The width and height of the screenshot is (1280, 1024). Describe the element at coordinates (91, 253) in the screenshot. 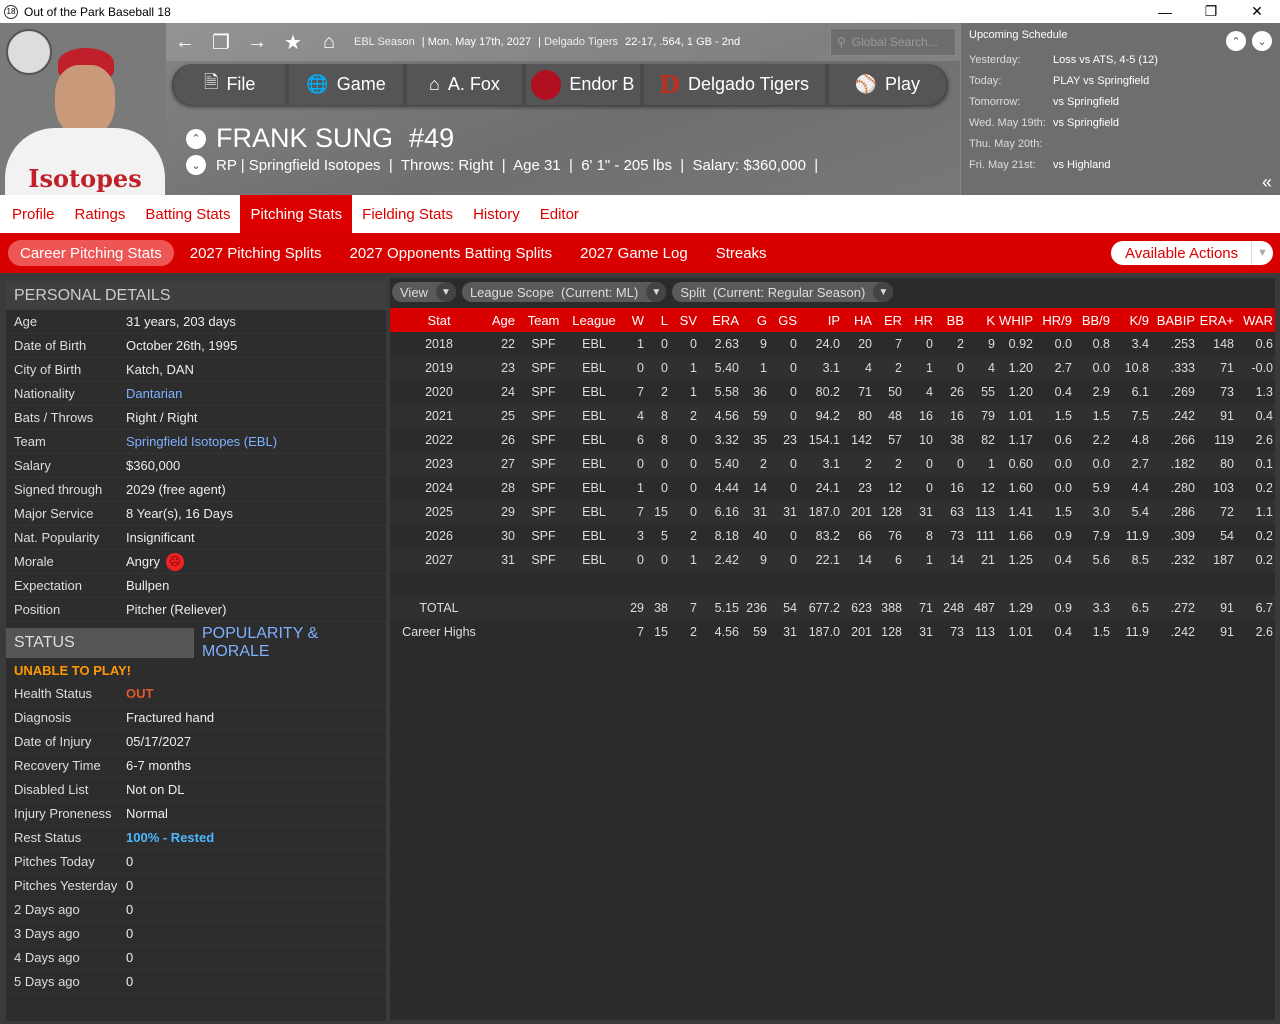

I see `subtab-career-pitching: Career Pitching Stats` at that location.